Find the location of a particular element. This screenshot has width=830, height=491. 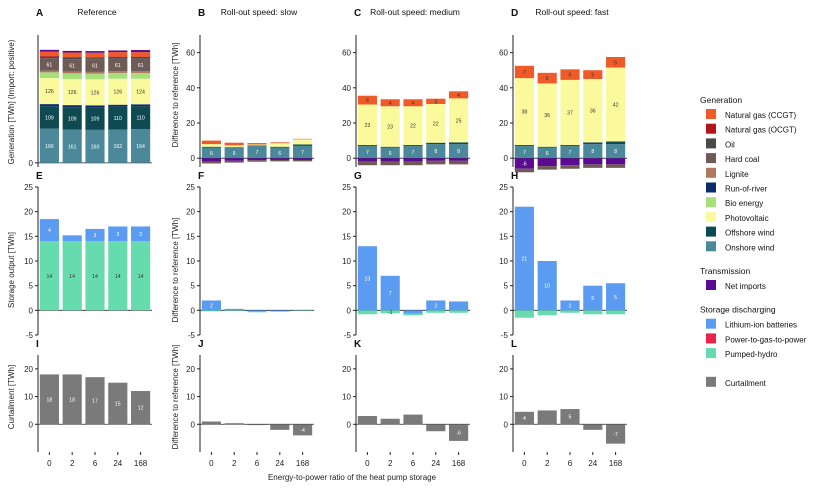

bar-value-label: 110 is located at coordinates (140, 119).